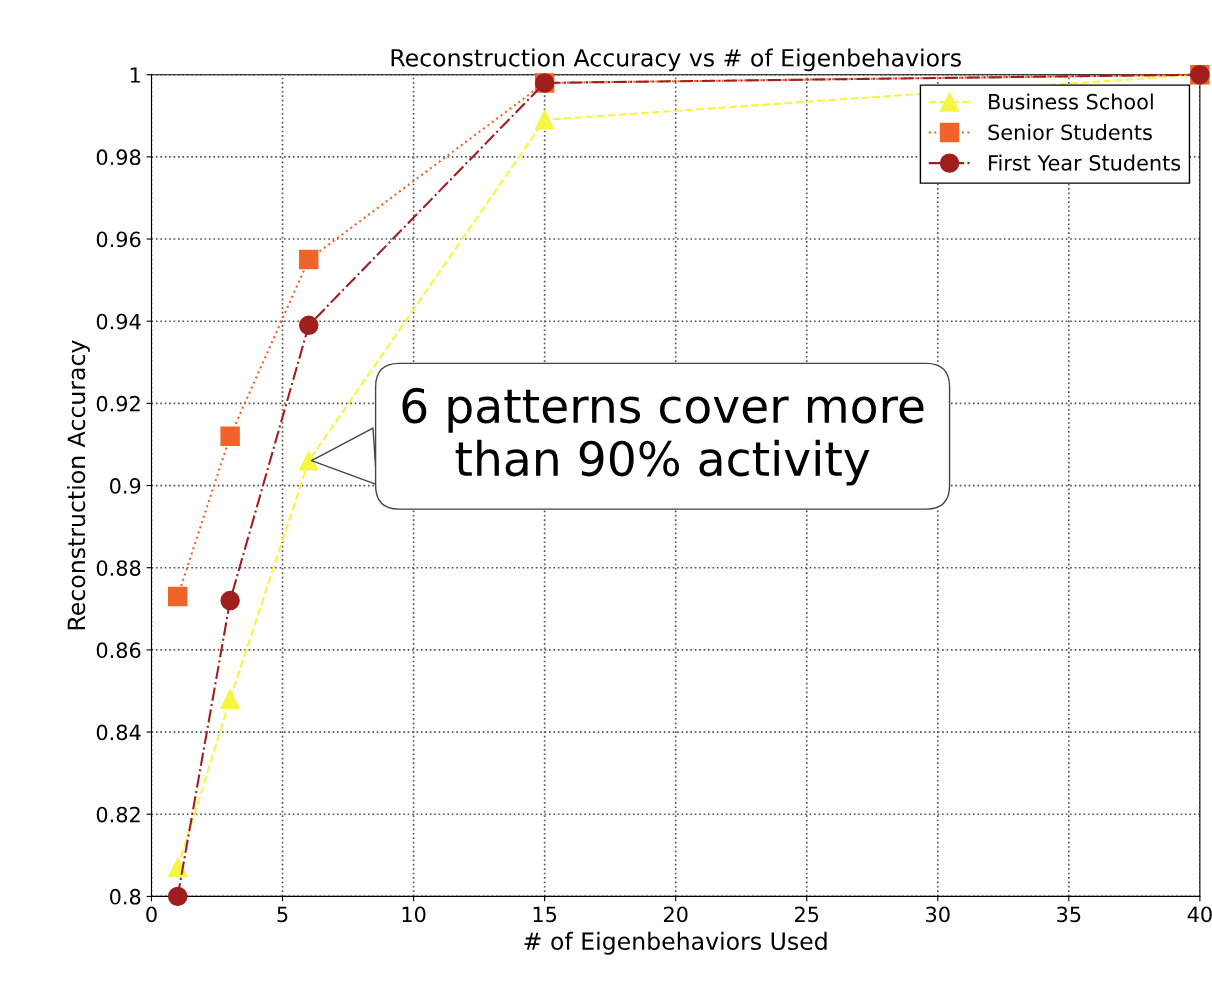 The width and height of the screenshot is (1212, 996). I want to click on x-tick-label: 35, so click(1069, 914).